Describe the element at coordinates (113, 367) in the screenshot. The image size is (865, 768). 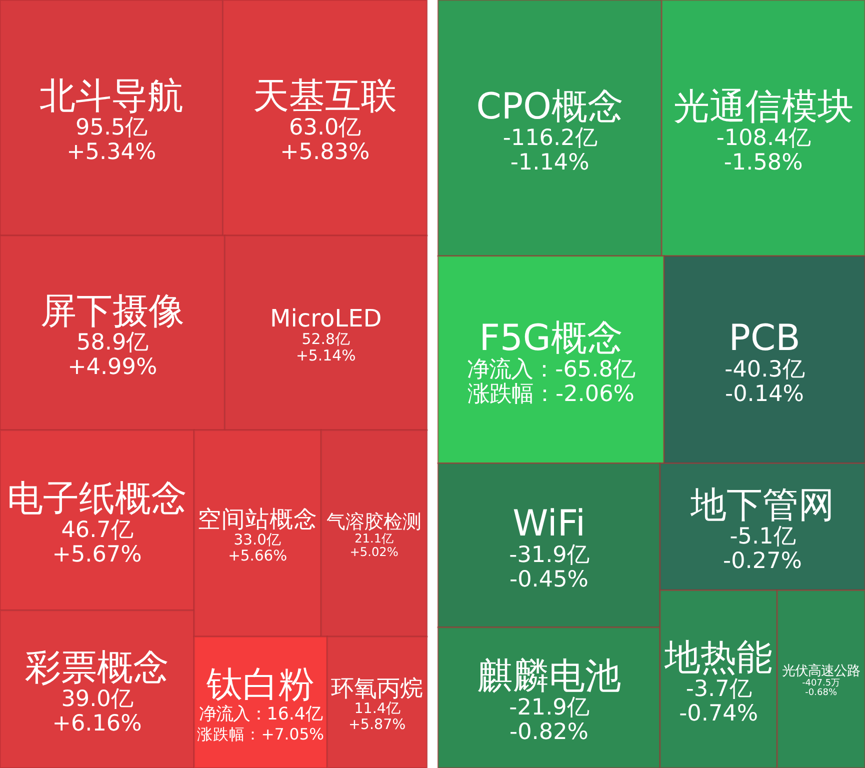
I see `data-label: +4.99%` at that location.